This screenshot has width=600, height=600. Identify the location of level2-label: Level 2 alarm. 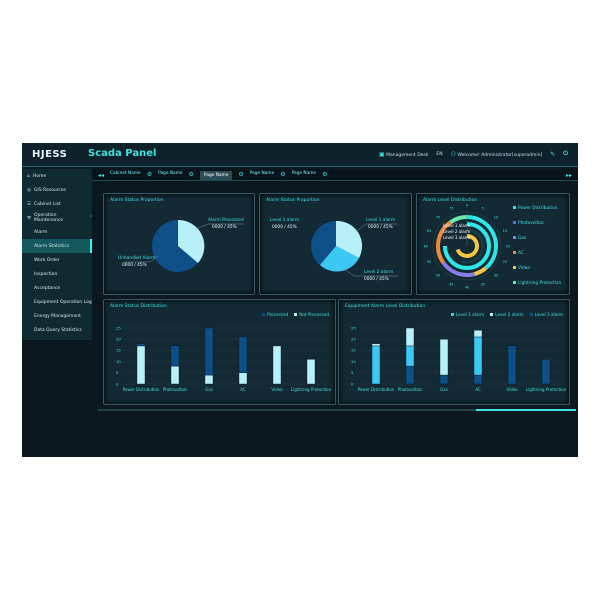
(379, 272).